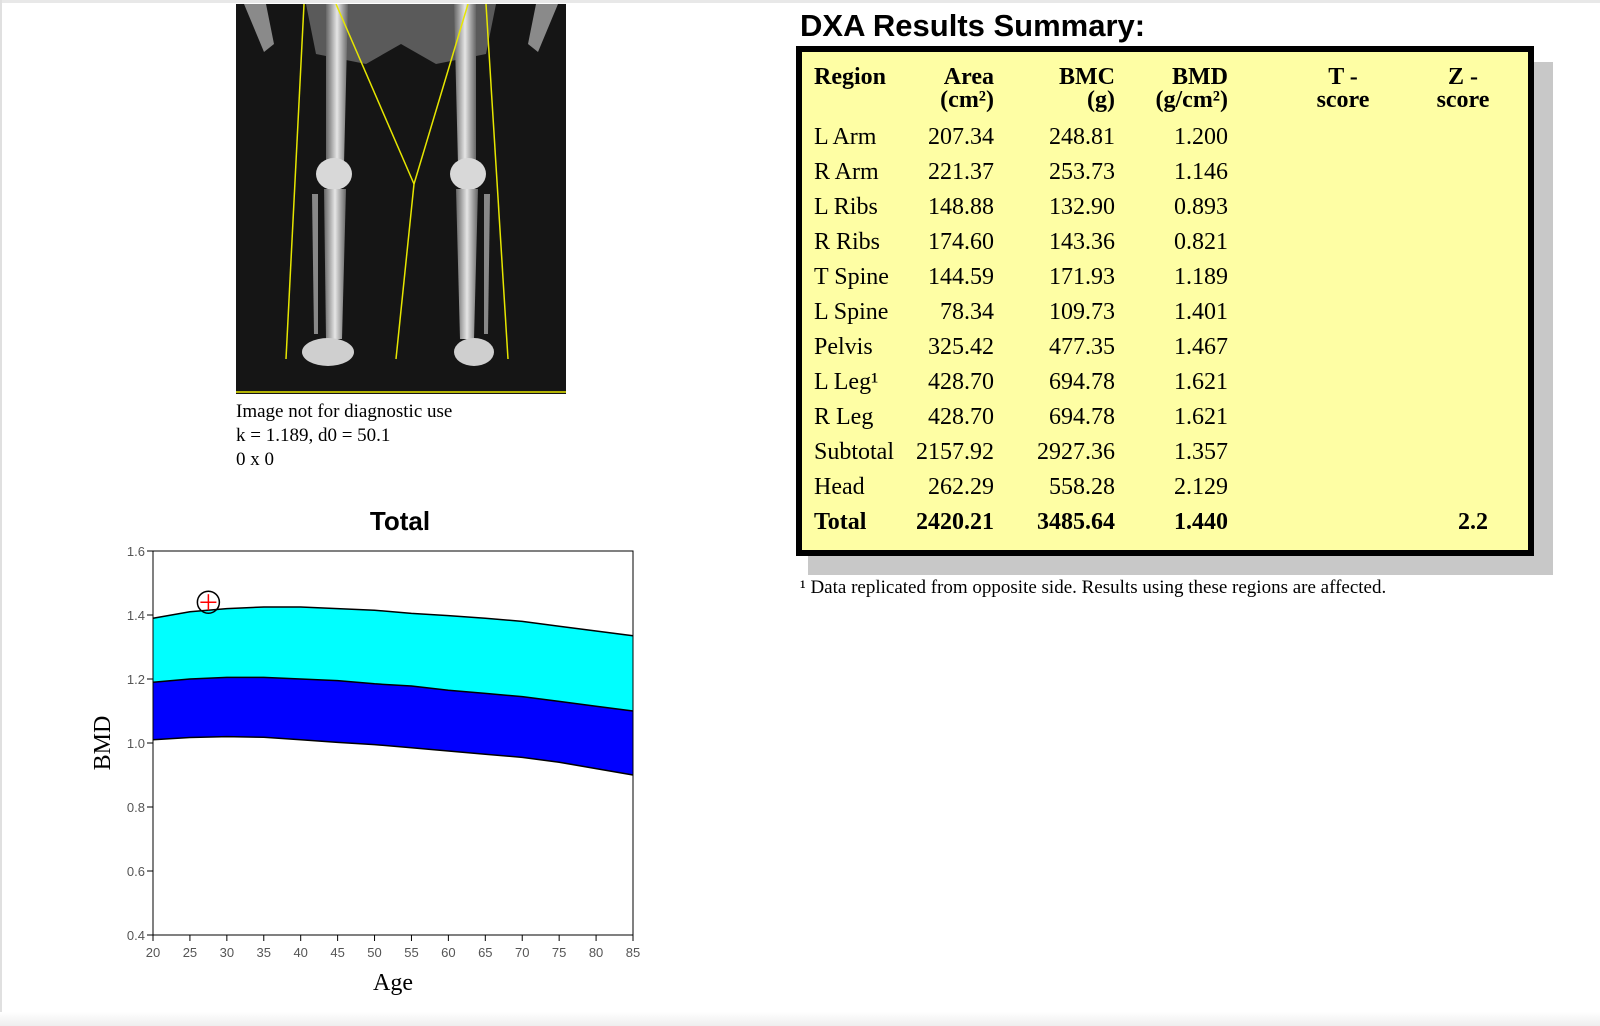  I want to click on x-axis-label: Age, so click(393, 983).